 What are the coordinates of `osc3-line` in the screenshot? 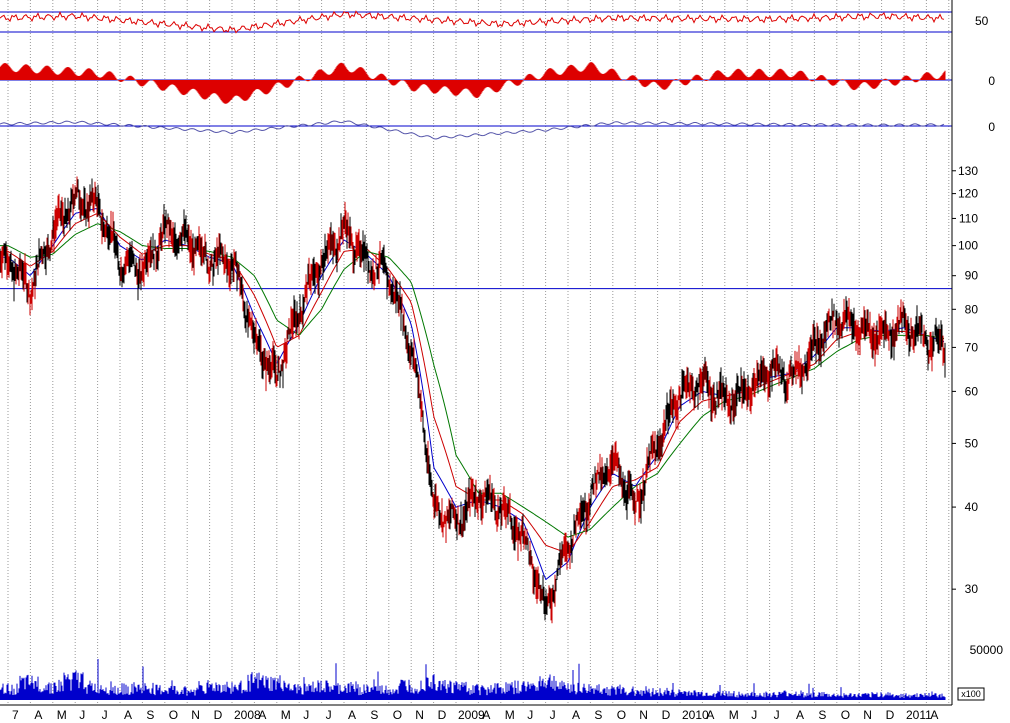 It's located at (472, 130).